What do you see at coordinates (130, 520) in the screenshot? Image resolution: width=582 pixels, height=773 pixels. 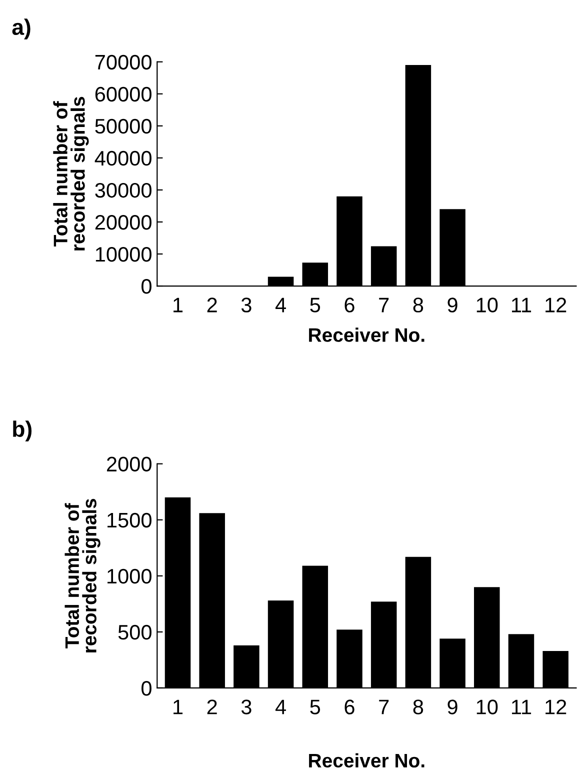 I see `y-tick-label: 1500` at bounding box center [130, 520].